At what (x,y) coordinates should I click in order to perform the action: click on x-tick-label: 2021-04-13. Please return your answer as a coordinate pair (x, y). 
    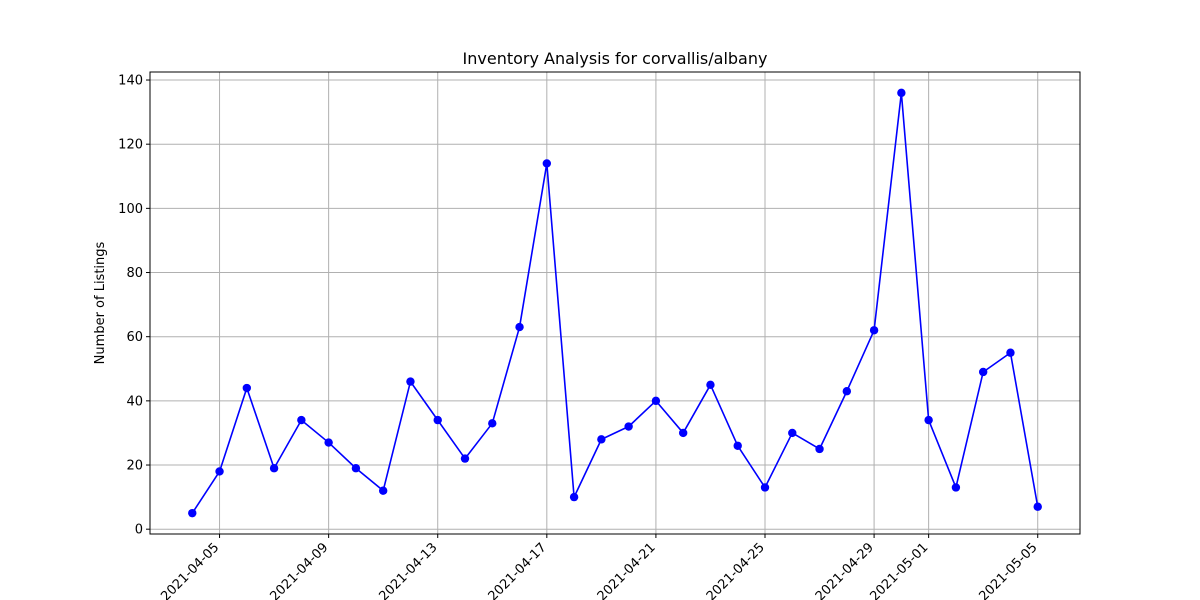
    Looking at the image, I should click on (409, 570).